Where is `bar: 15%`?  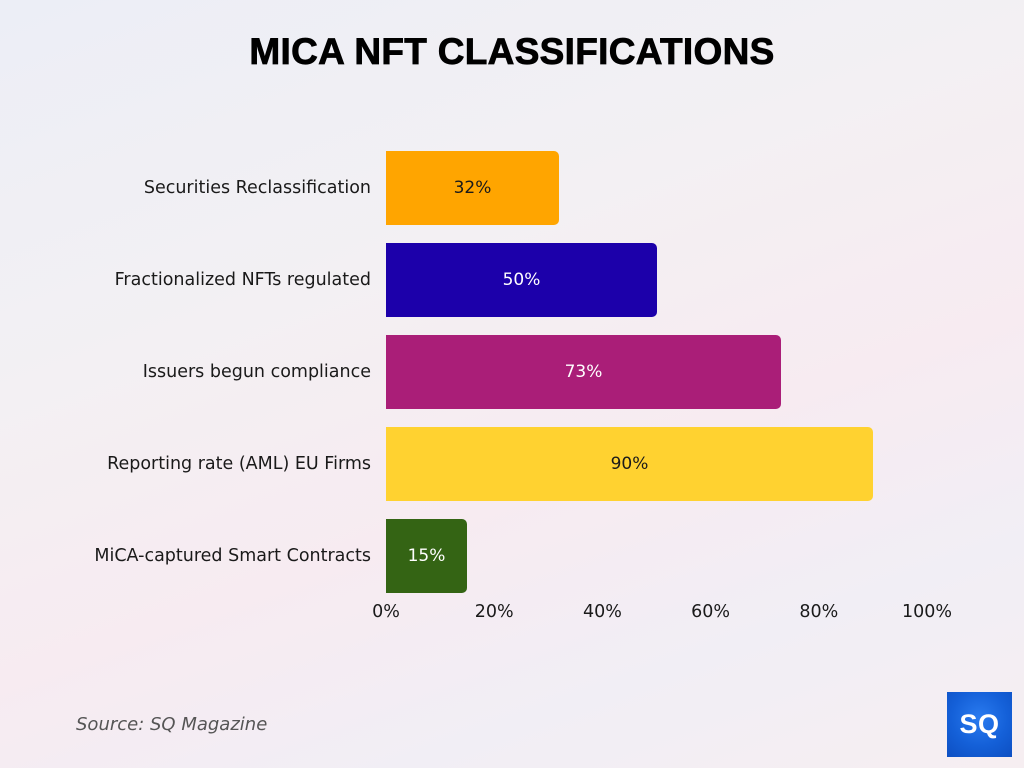 bar: 15% is located at coordinates (426, 556).